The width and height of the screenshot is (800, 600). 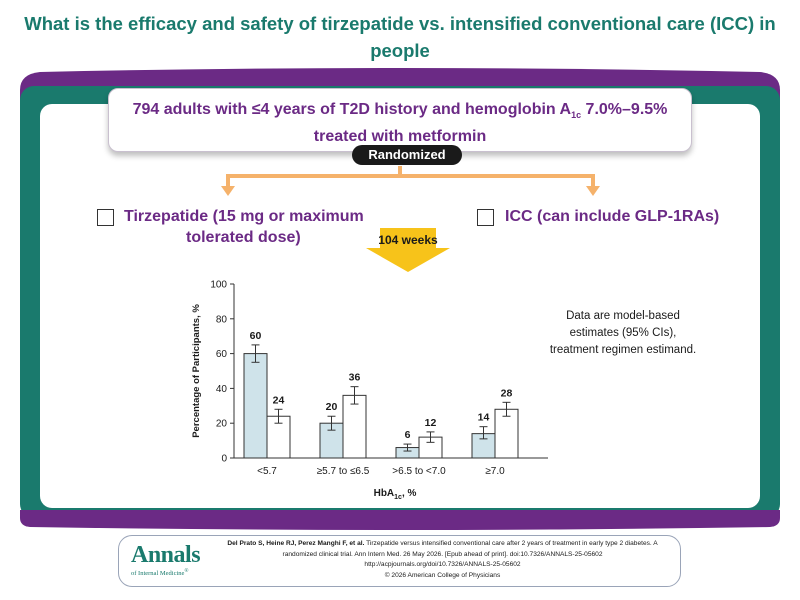 I want to click on data-label: 36, so click(x=355, y=378).